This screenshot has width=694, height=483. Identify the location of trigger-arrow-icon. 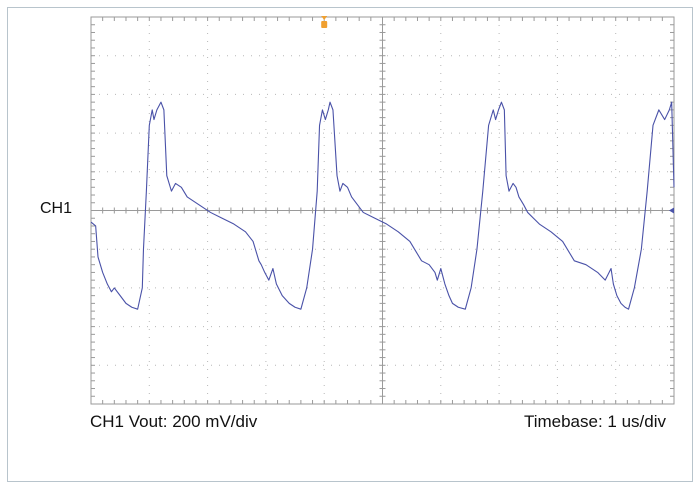
(324, 18).